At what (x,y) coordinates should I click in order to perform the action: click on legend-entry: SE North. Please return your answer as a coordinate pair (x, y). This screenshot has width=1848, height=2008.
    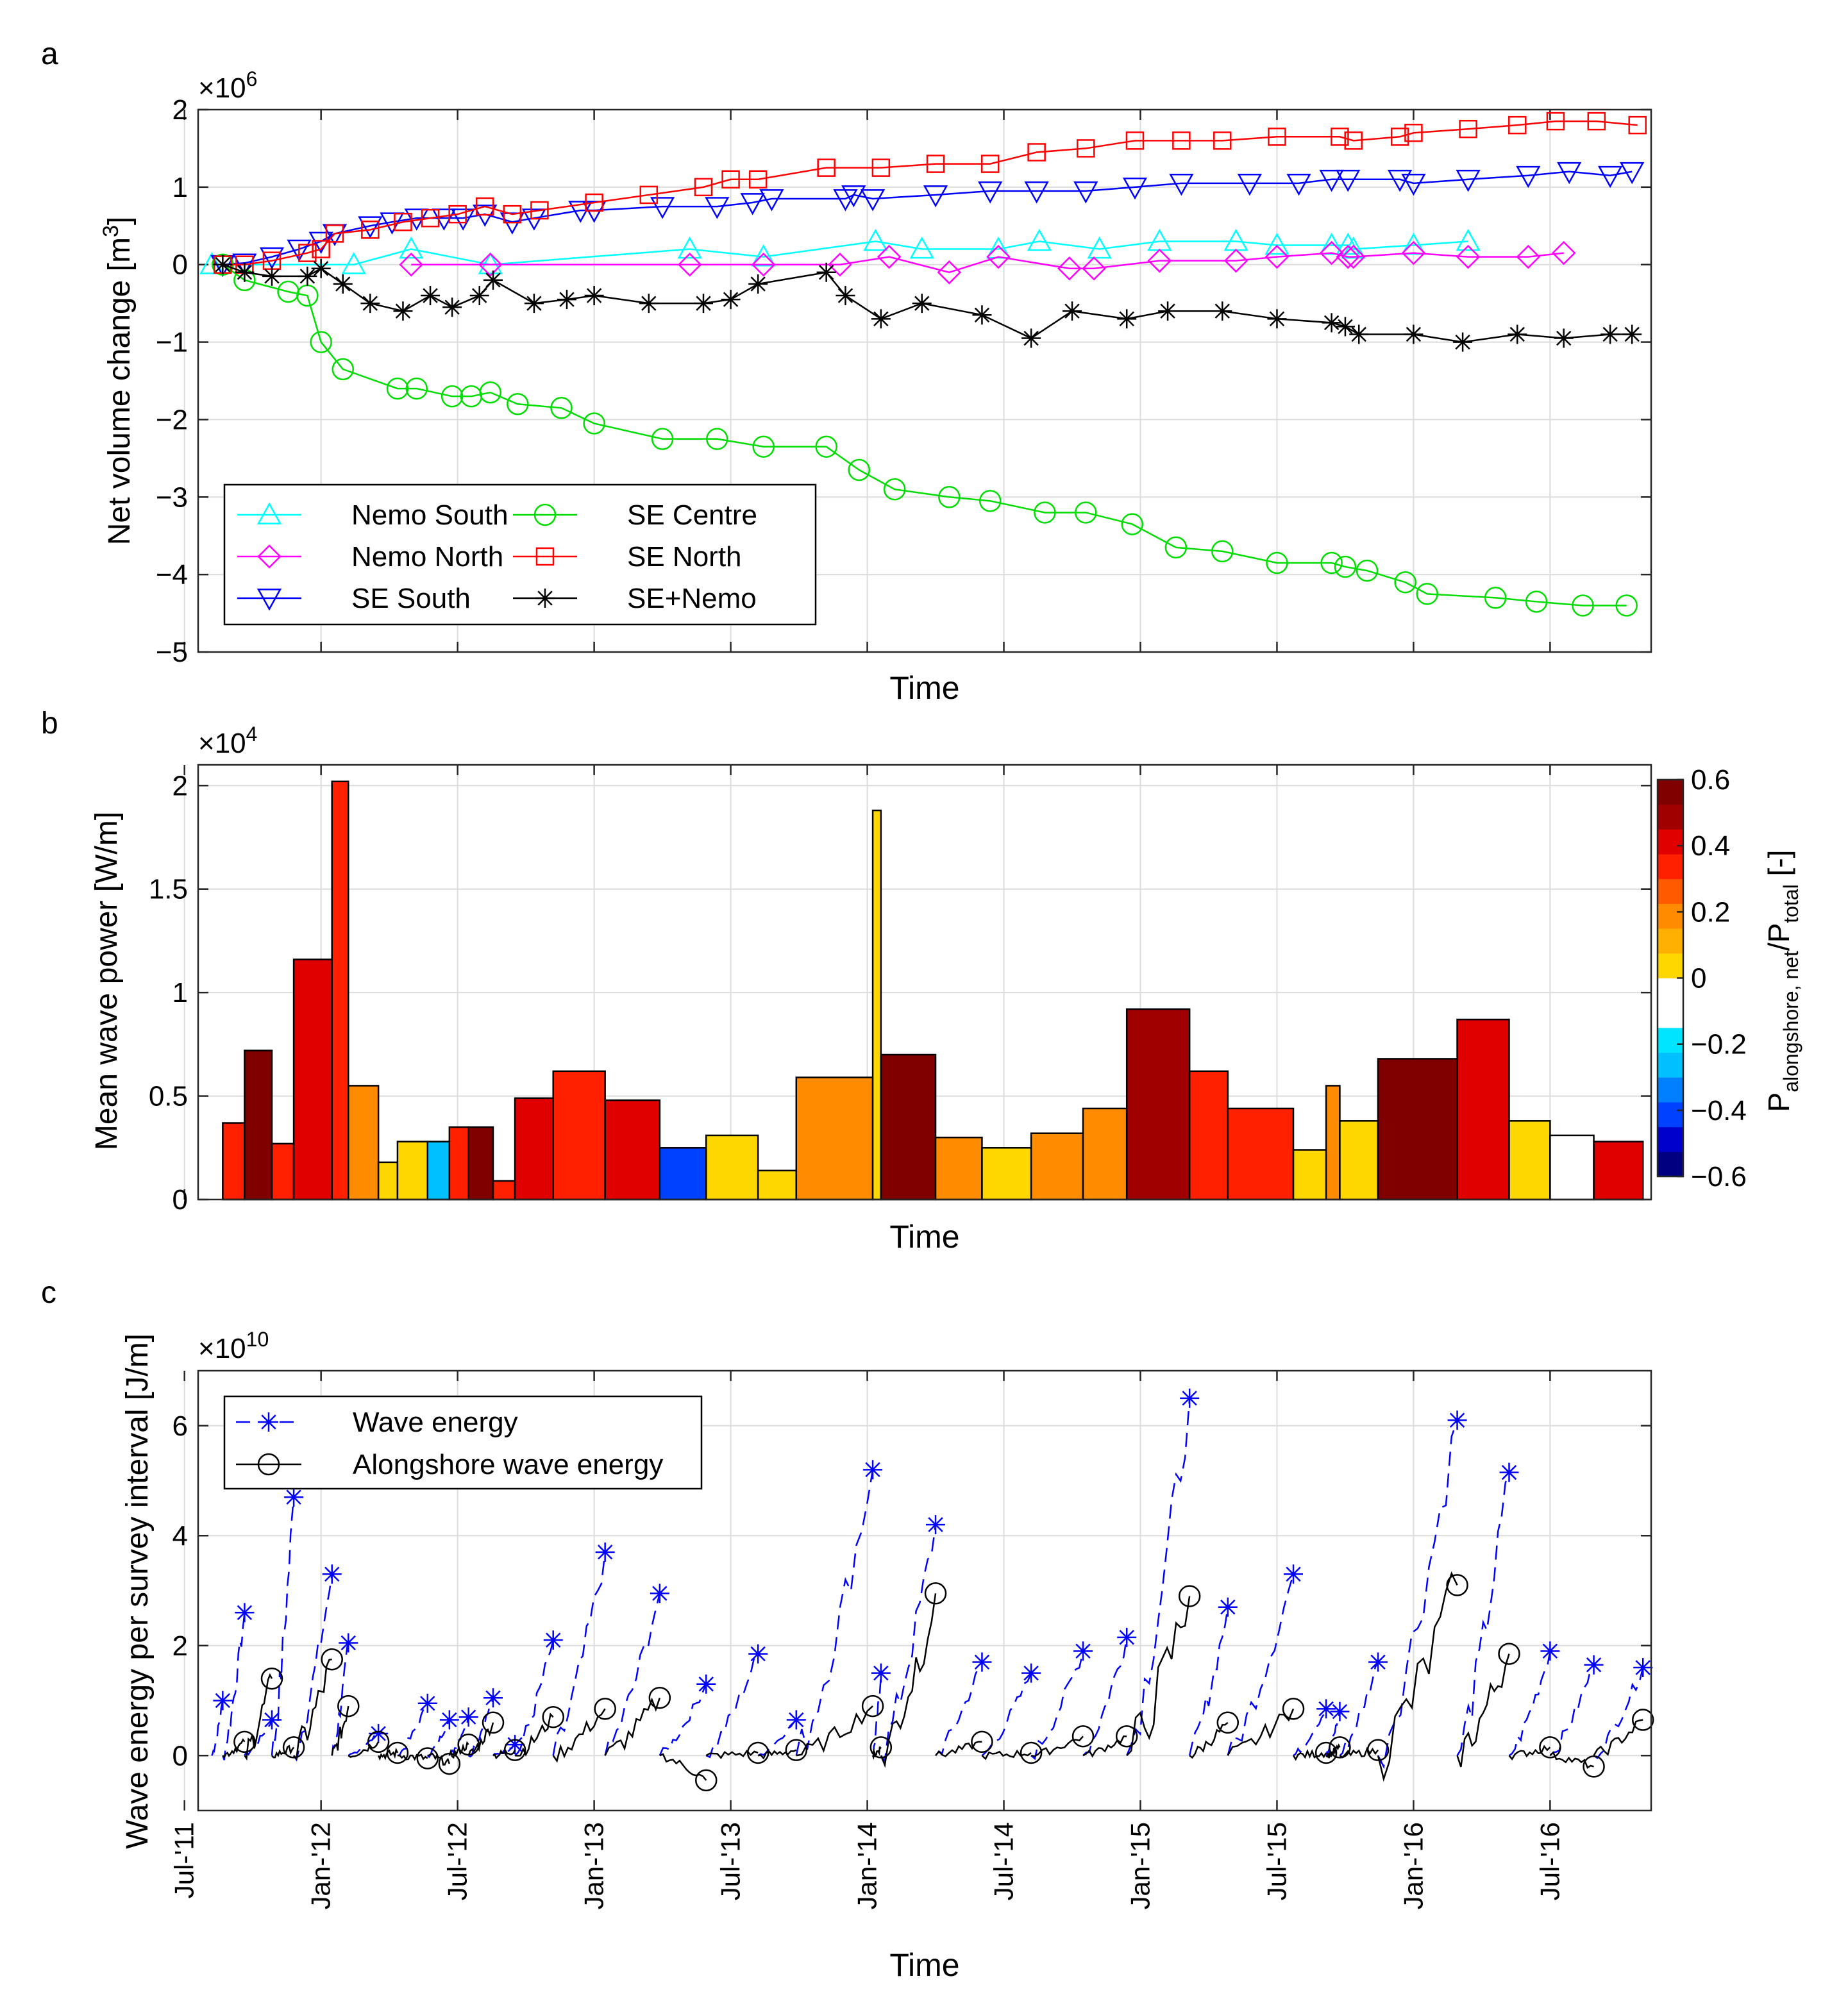
    Looking at the image, I should click on (627, 557).